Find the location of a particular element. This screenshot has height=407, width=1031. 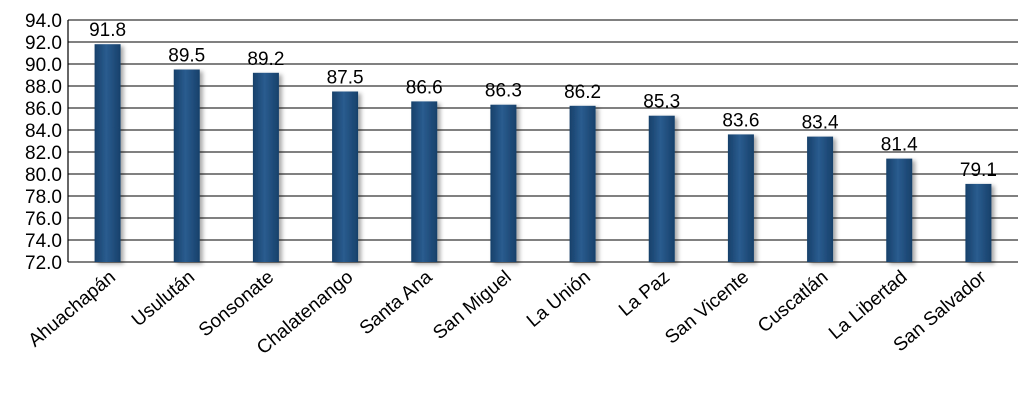

data-label: 89.5 is located at coordinates (186, 56).